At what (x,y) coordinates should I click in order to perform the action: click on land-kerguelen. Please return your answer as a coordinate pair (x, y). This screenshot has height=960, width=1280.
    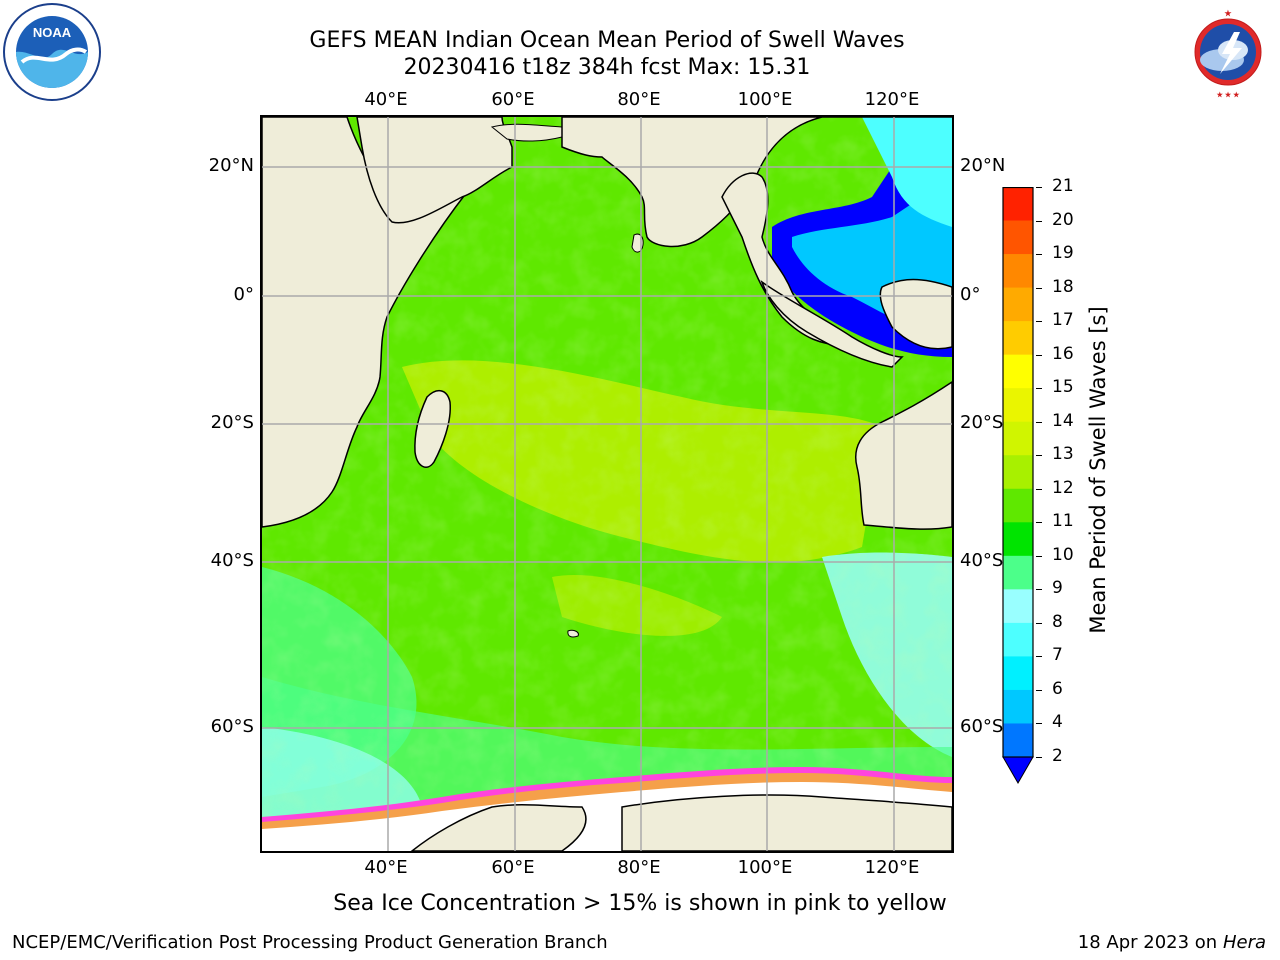
    Looking at the image, I should click on (573, 633).